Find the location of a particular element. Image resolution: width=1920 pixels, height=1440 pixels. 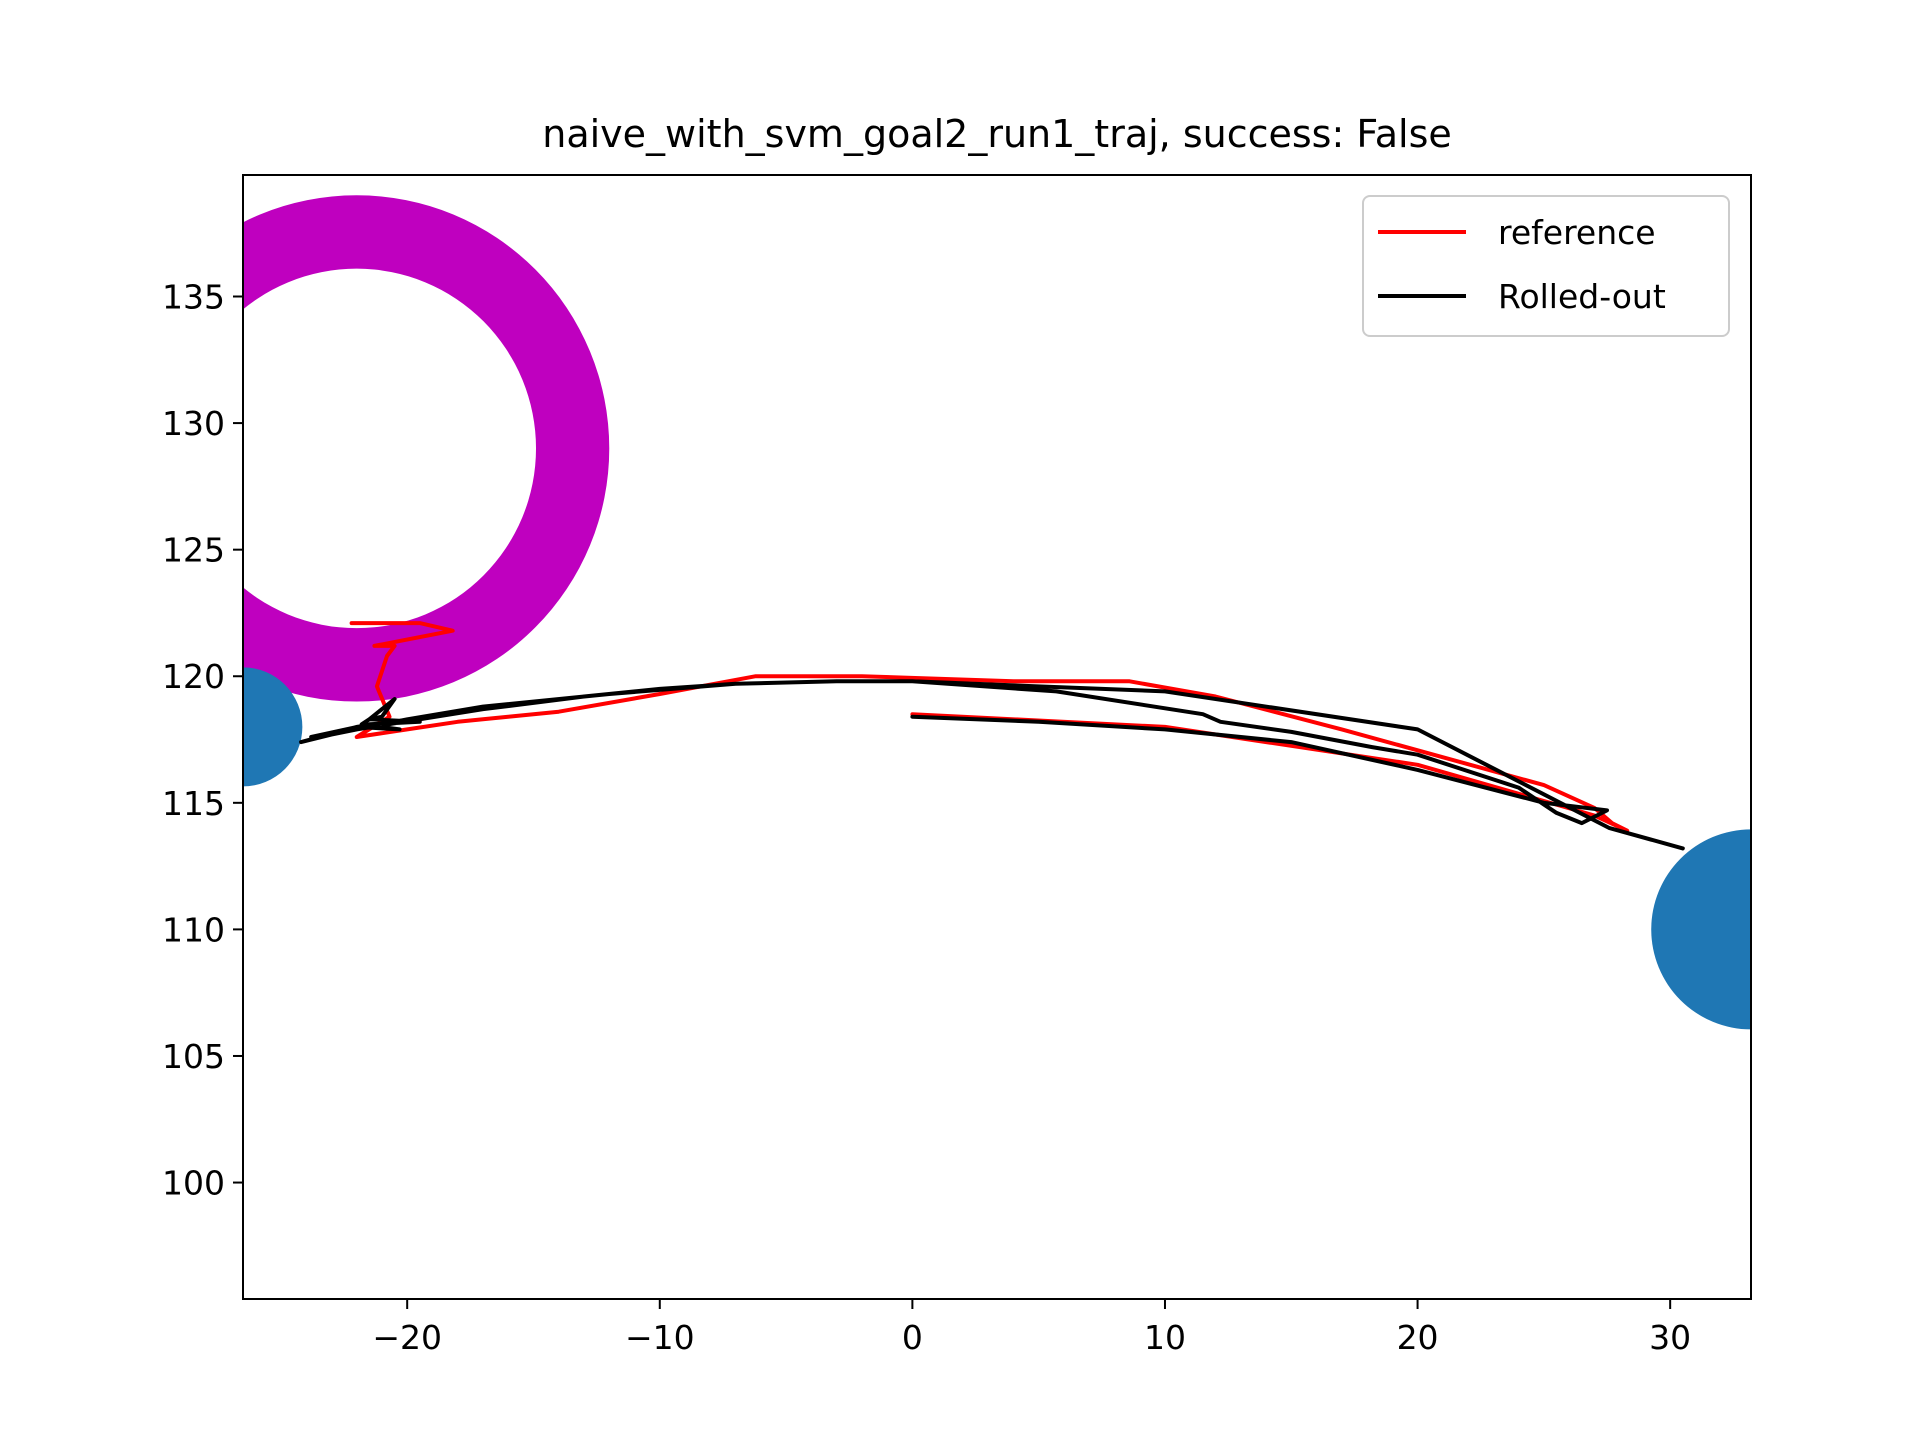

legend-label-reference: reference is located at coordinates (1577, 232).